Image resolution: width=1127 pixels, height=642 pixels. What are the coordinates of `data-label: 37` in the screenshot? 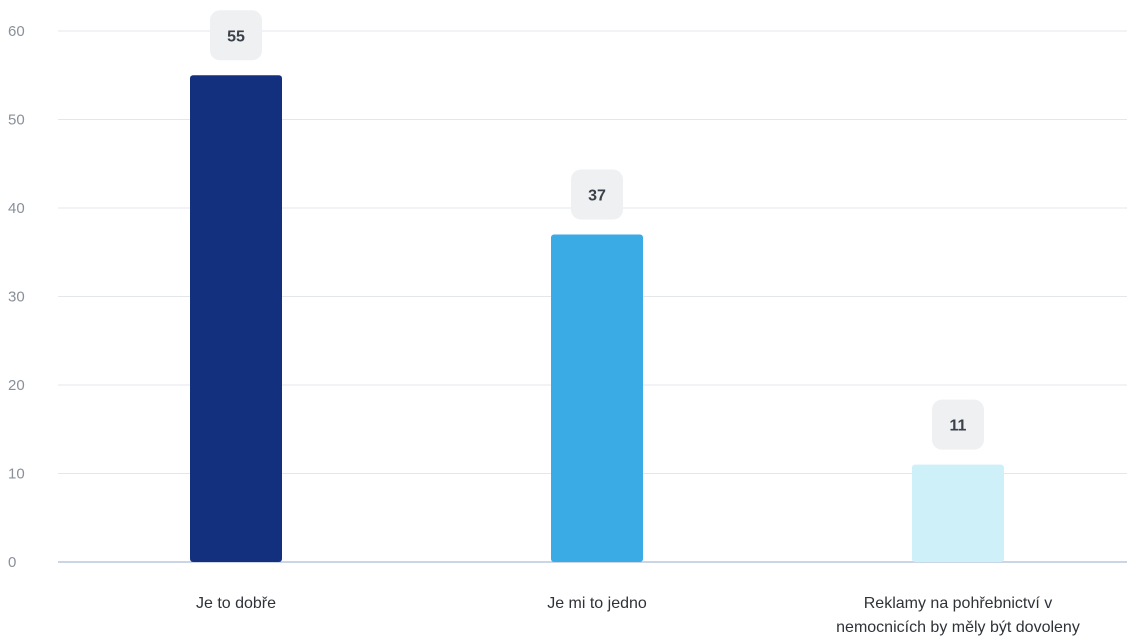 It's located at (597, 196).